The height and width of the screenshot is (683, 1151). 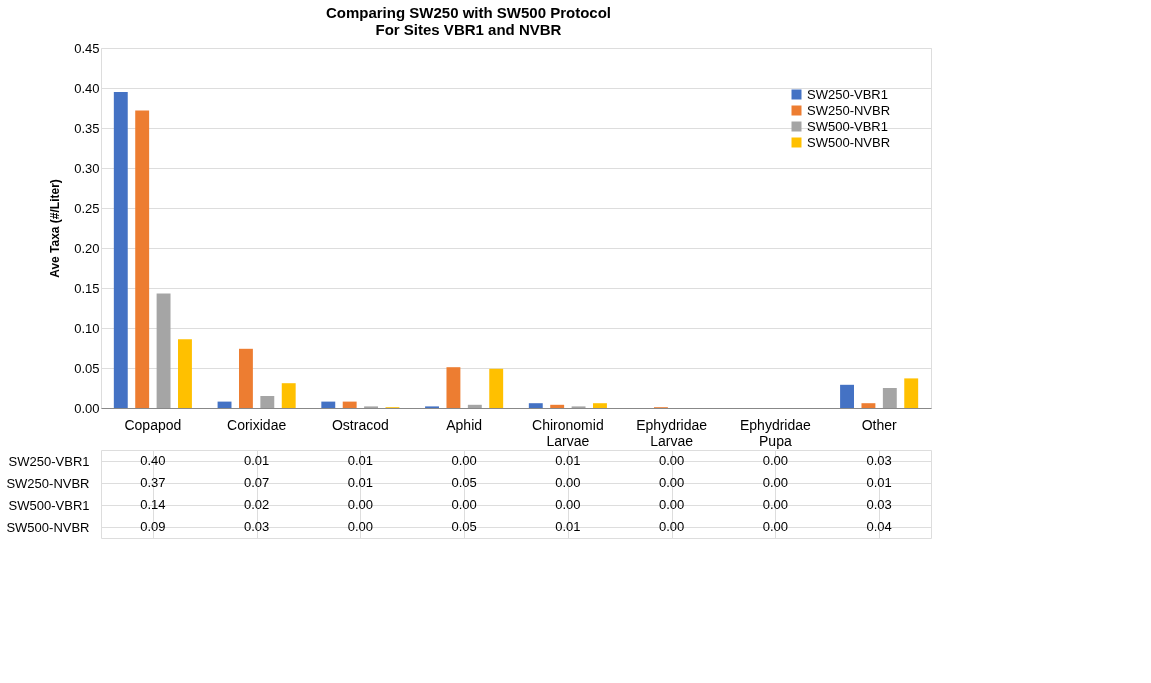 What do you see at coordinates (847, 94) in the screenshot?
I see `legend-label: SW250-VBR1` at bounding box center [847, 94].